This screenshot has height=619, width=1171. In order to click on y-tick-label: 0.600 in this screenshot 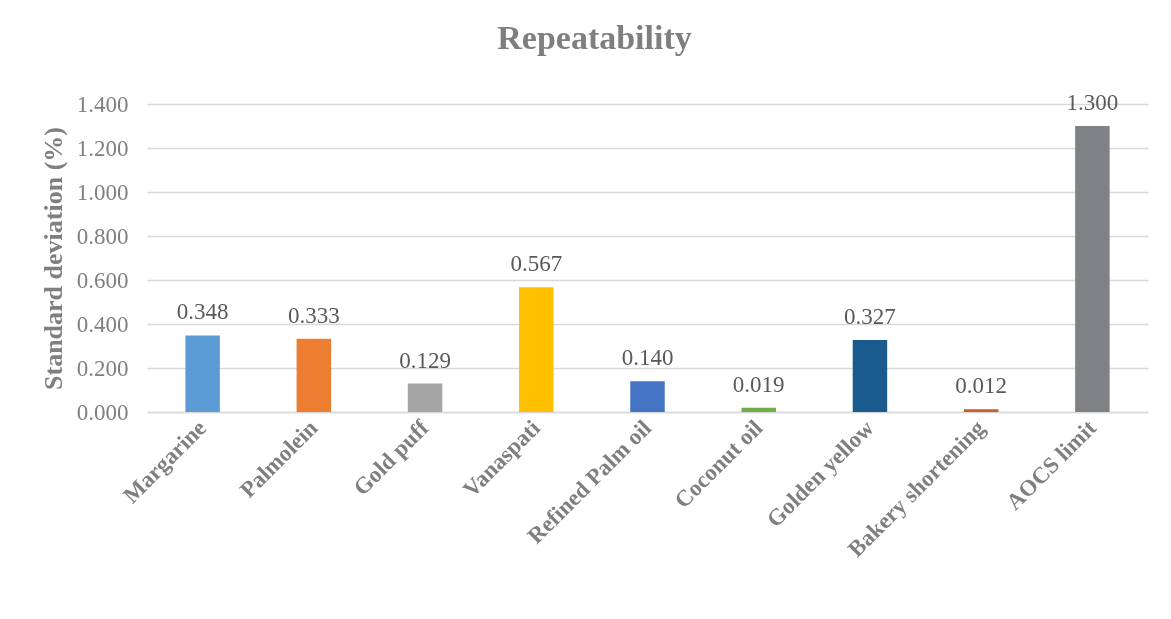, I will do `click(102, 280)`.